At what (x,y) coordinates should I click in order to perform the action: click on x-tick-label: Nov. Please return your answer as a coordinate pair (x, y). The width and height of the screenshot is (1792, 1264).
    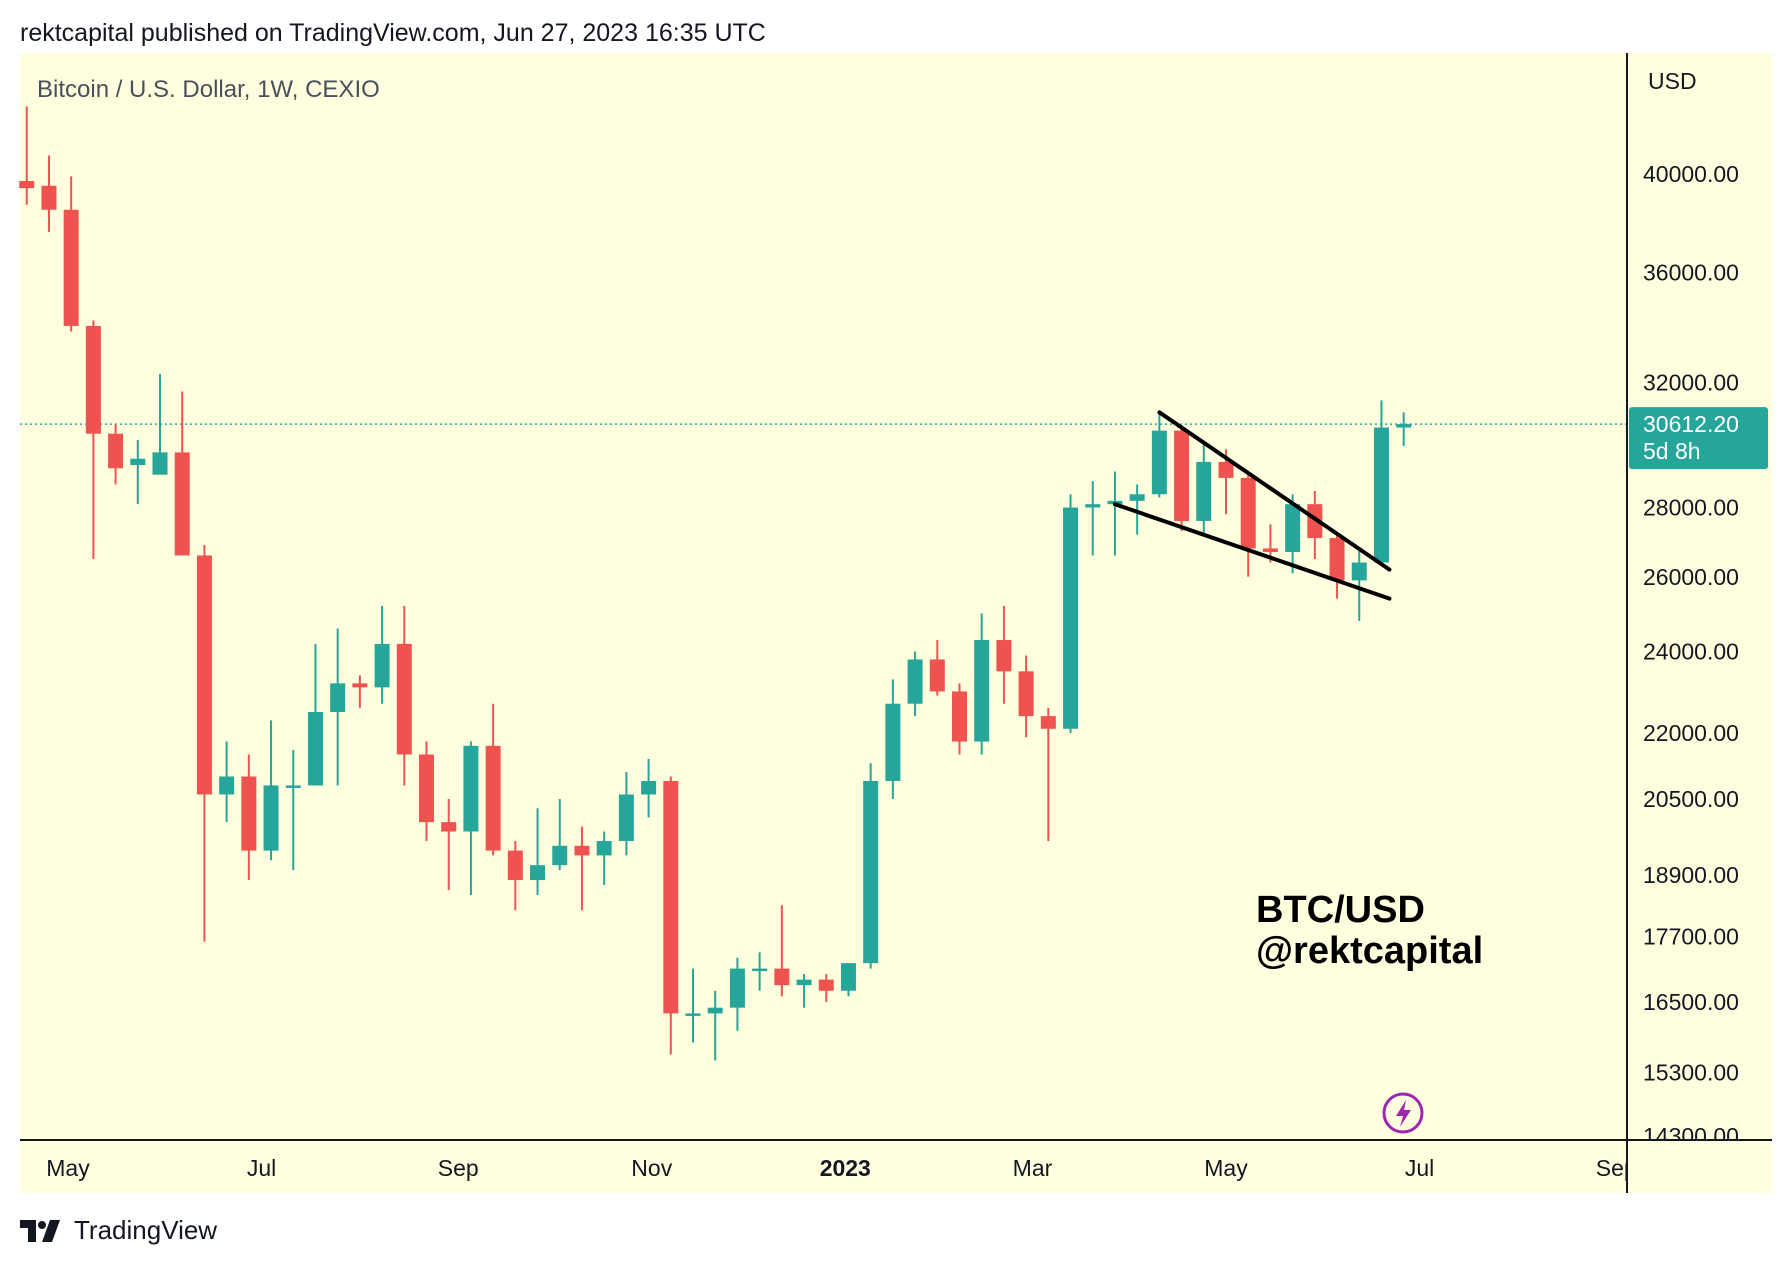
    Looking at the image, I should click on (651, 1168).